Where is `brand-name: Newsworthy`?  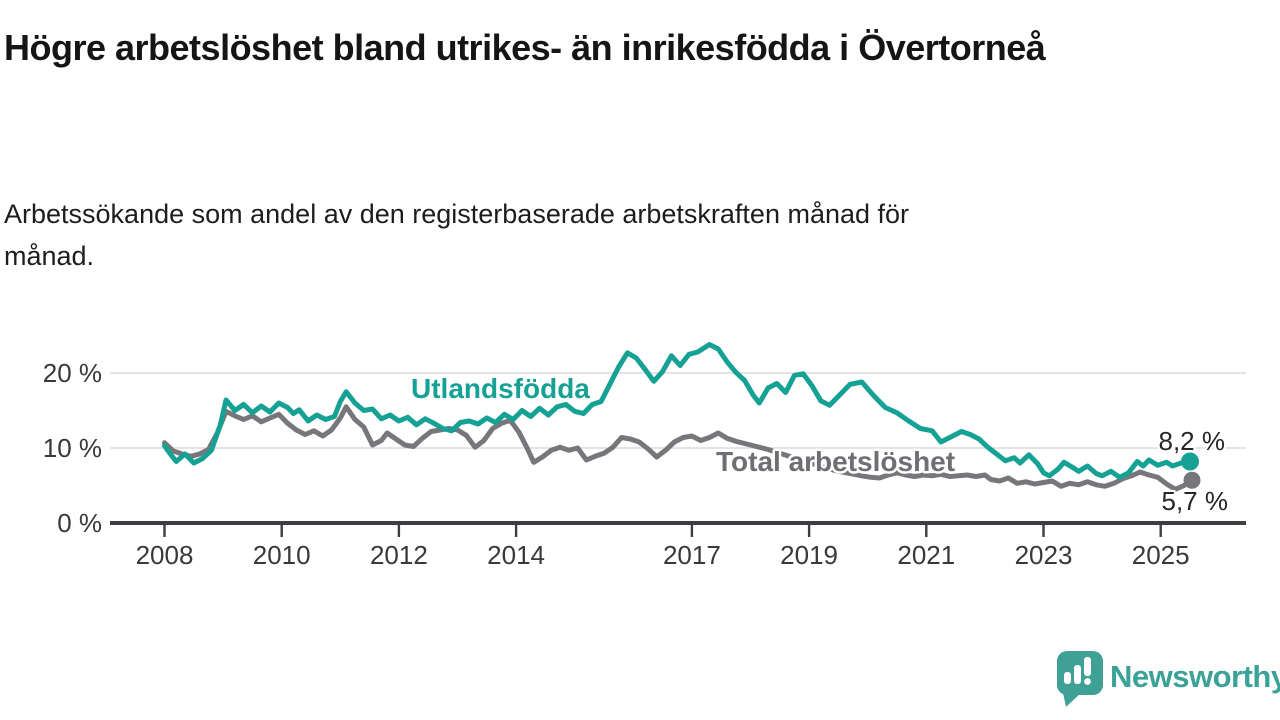
brand-name: Newsworthy is located at coordinates (1195, 676).